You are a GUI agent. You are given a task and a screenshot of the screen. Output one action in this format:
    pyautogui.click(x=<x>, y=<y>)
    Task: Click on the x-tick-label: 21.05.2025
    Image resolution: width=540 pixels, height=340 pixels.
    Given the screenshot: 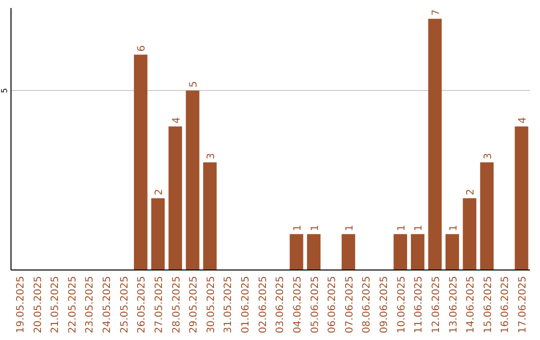 What is the action you would take?
    pyautogui.click(x=56, y=305)
    